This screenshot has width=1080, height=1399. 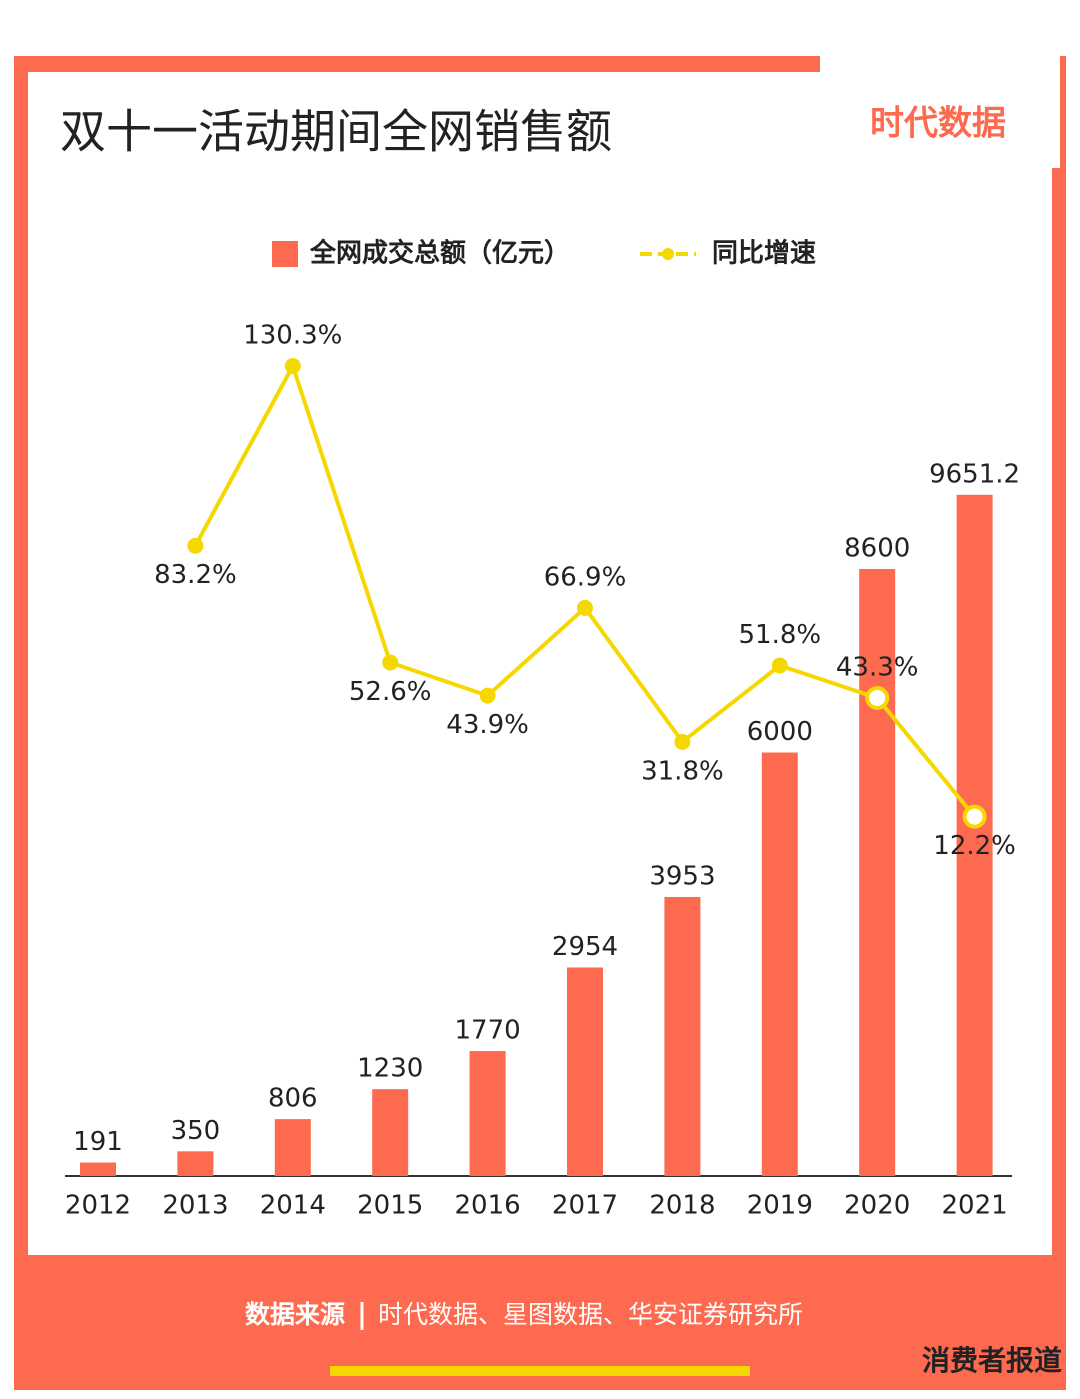 I want to click on credit: 消费者报道, so click(x=992, y=1360).